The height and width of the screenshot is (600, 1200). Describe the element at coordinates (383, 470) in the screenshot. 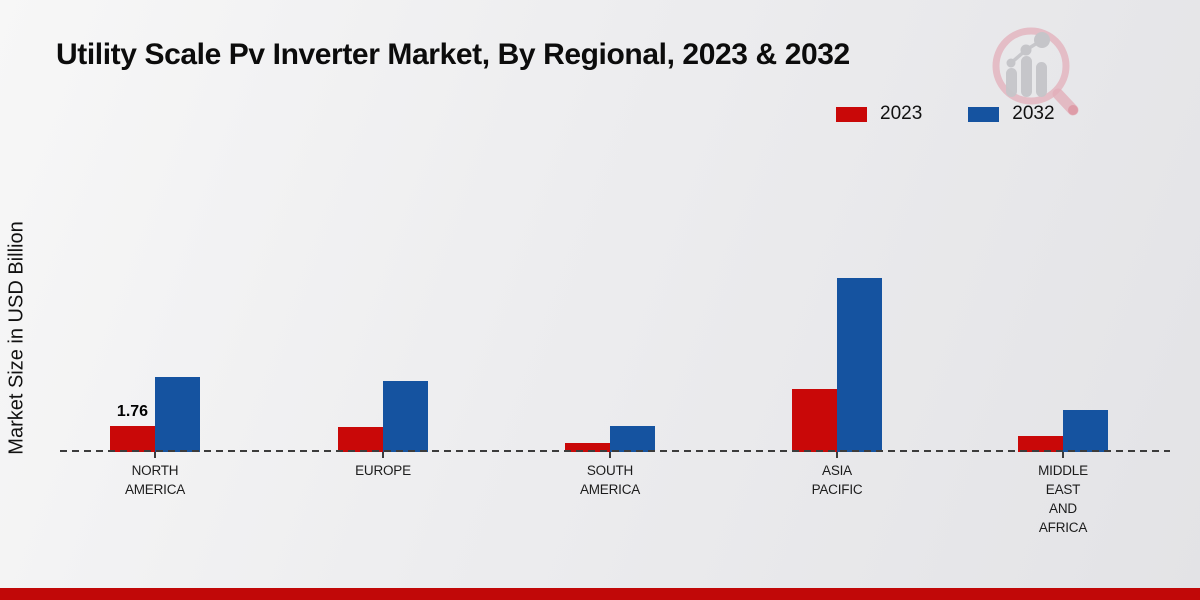

I see `category-label-europe: EUROPE` at that location.